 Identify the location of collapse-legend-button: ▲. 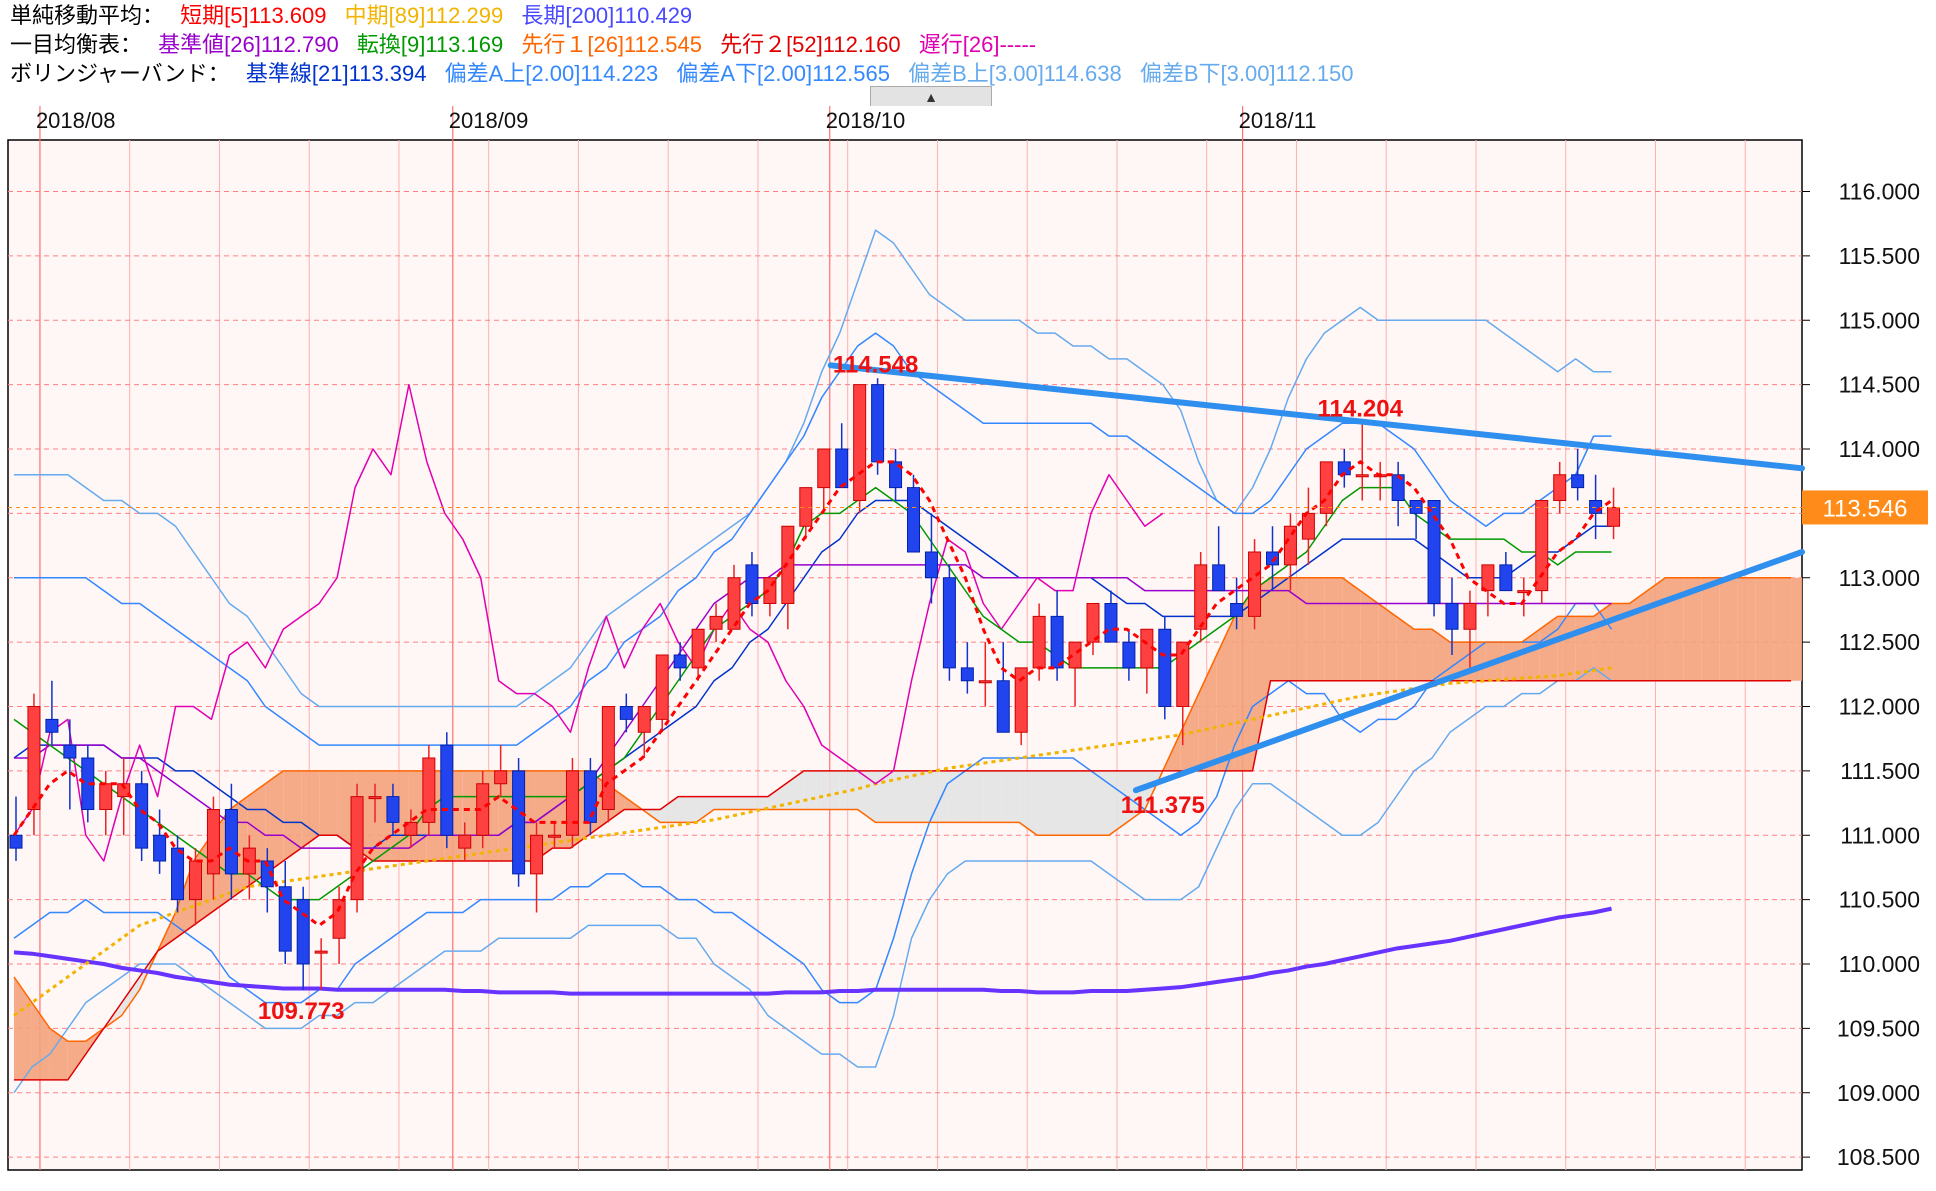
(931, 97).